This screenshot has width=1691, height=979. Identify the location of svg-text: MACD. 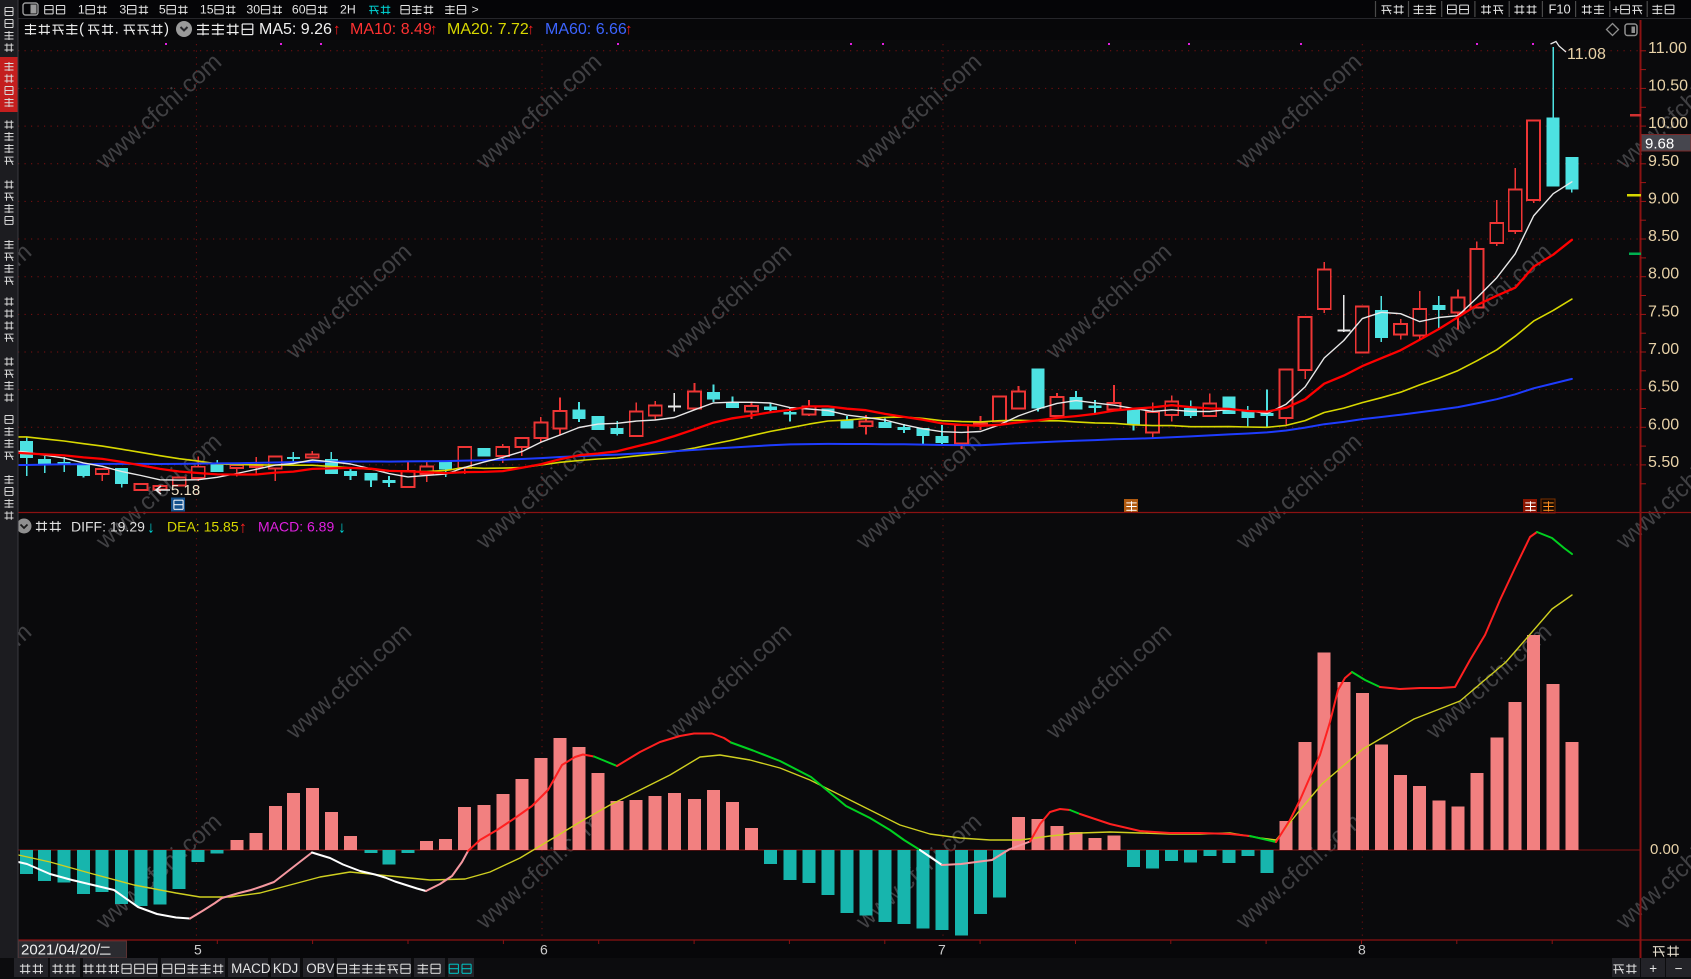
(251, 968).